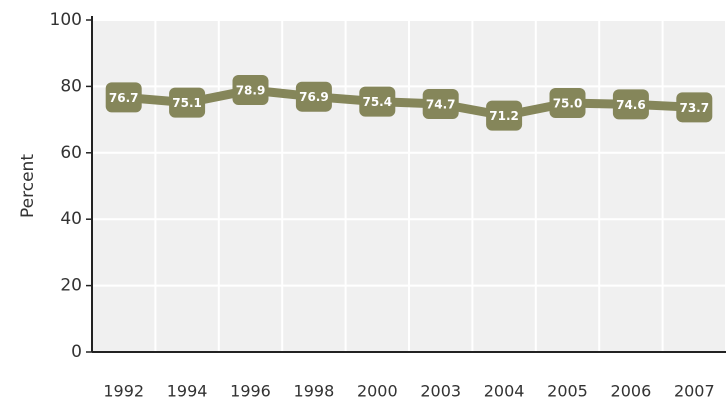  Describe the element at coordinates (504, 391) in the screenshot. I see `x-tick-label: 2004` at that location.